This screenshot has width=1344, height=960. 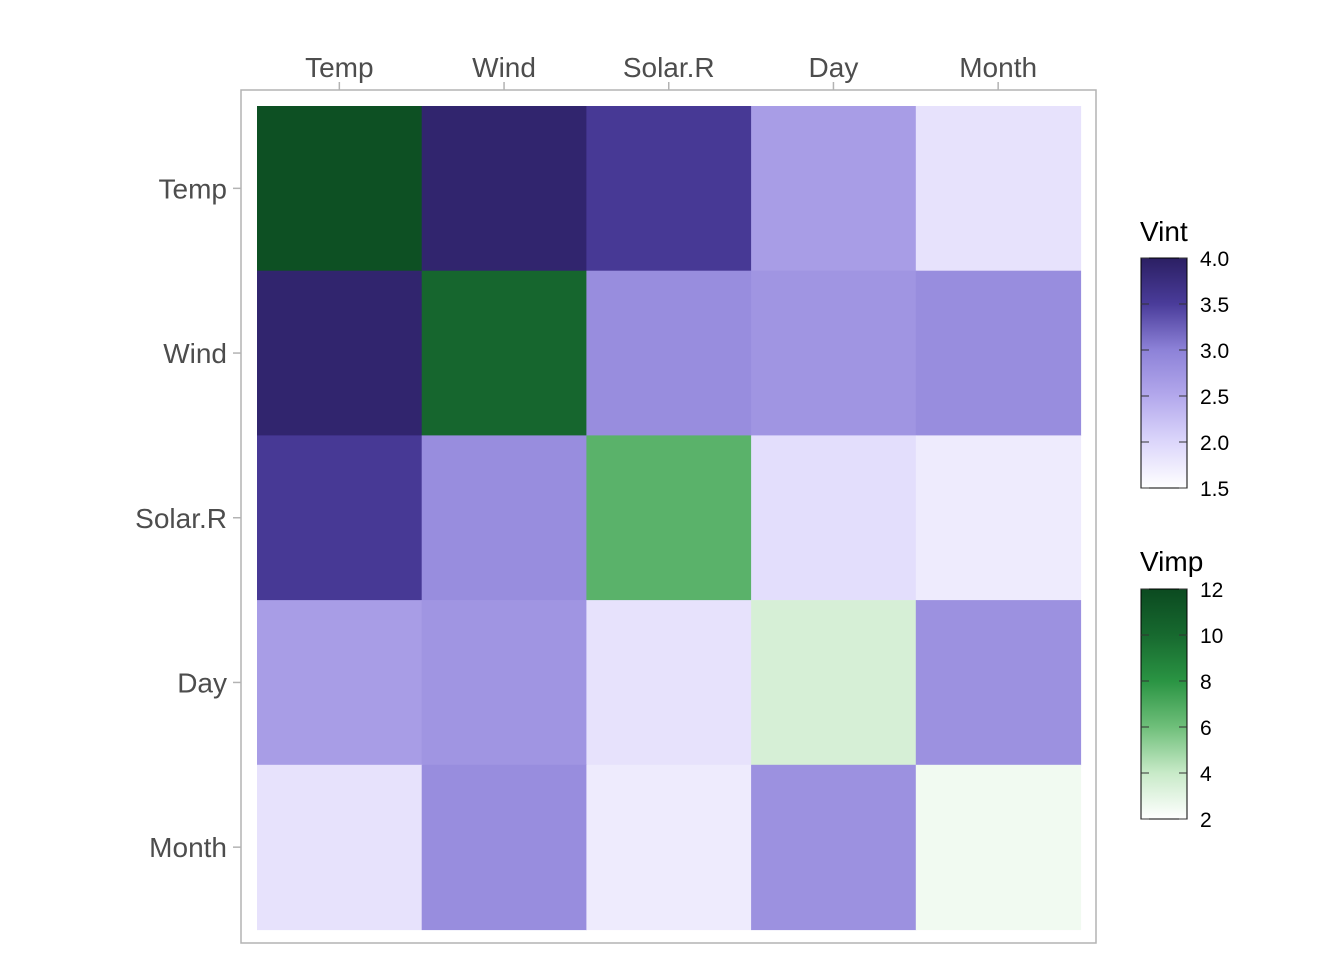 What do you see at coordinates (834, 683) in the screenshot?
I see `heatmap-cell-day-day` at bounding box center [834, 683].